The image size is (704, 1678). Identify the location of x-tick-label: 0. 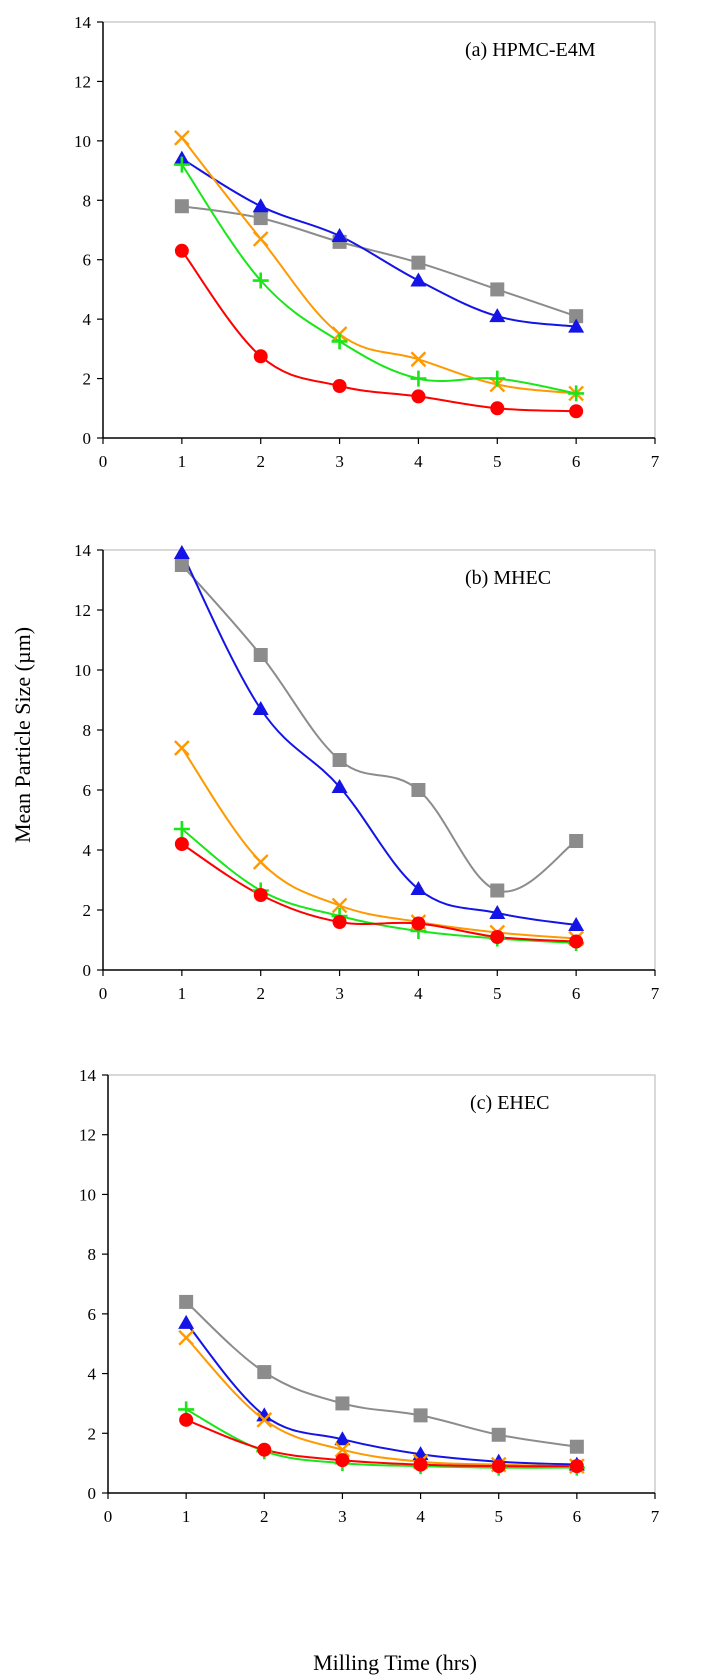
(108, 1516).